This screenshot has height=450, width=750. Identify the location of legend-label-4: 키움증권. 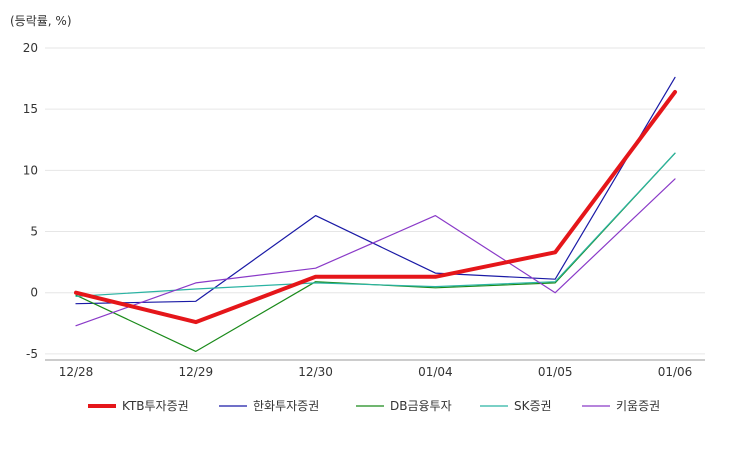
(638, 406).